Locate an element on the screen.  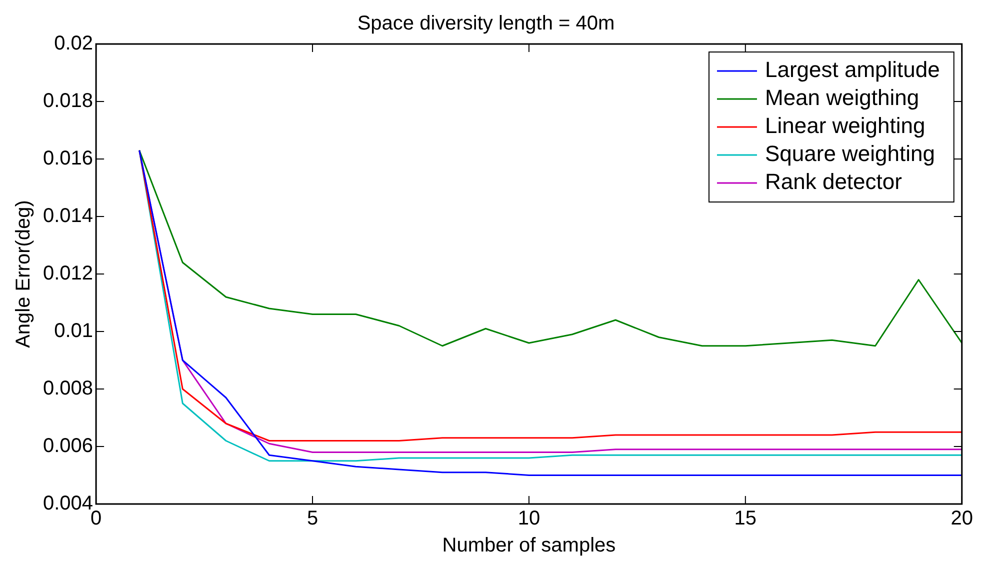
x-tick-label: 5 is located at coordinates (312, 519).